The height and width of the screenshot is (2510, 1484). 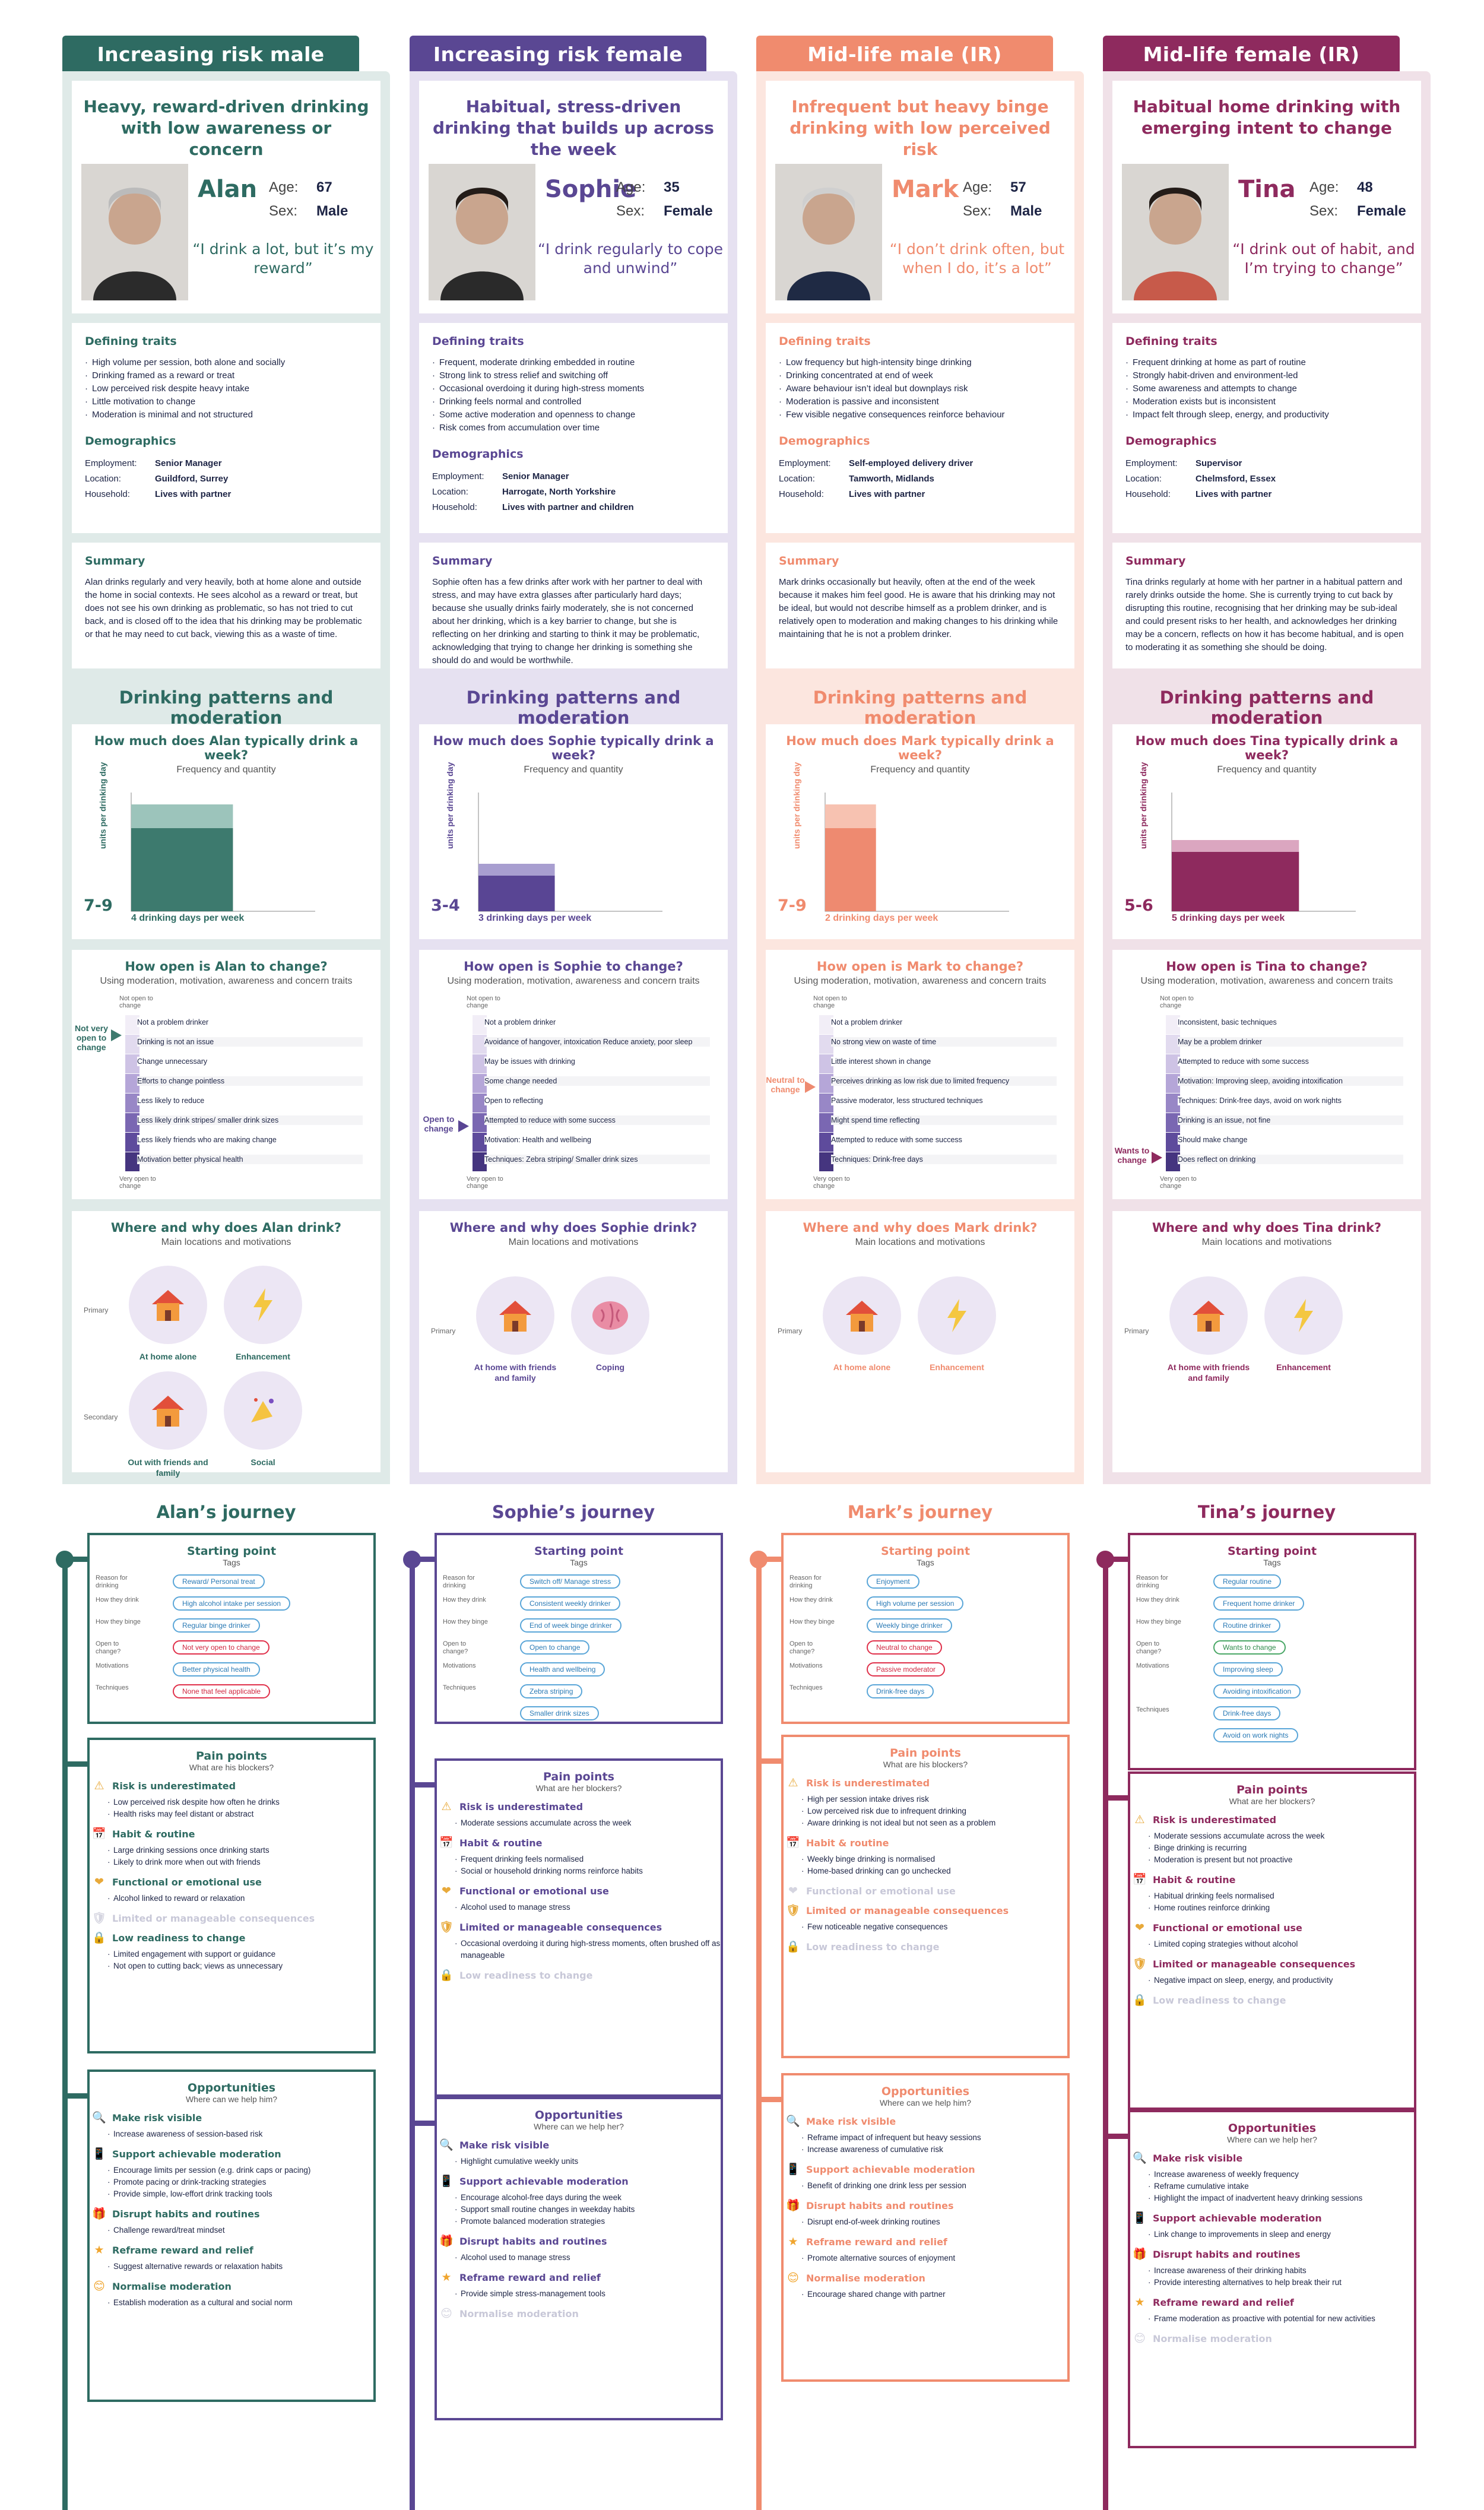 I want to click on persona-tab: Increasing risk male, so click(x=210, y=54).